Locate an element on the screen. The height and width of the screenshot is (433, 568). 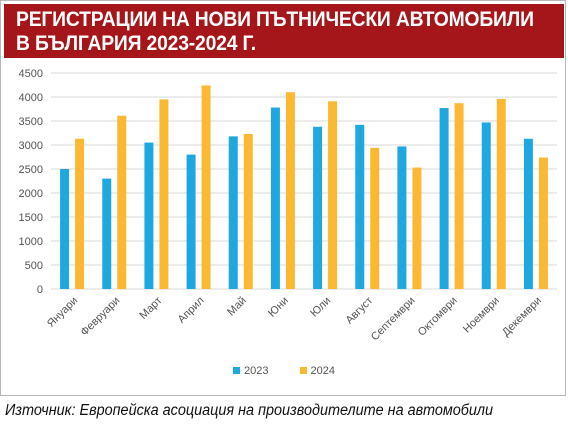
legend-label-2023: 2023 is located at coordinates (256, 371).